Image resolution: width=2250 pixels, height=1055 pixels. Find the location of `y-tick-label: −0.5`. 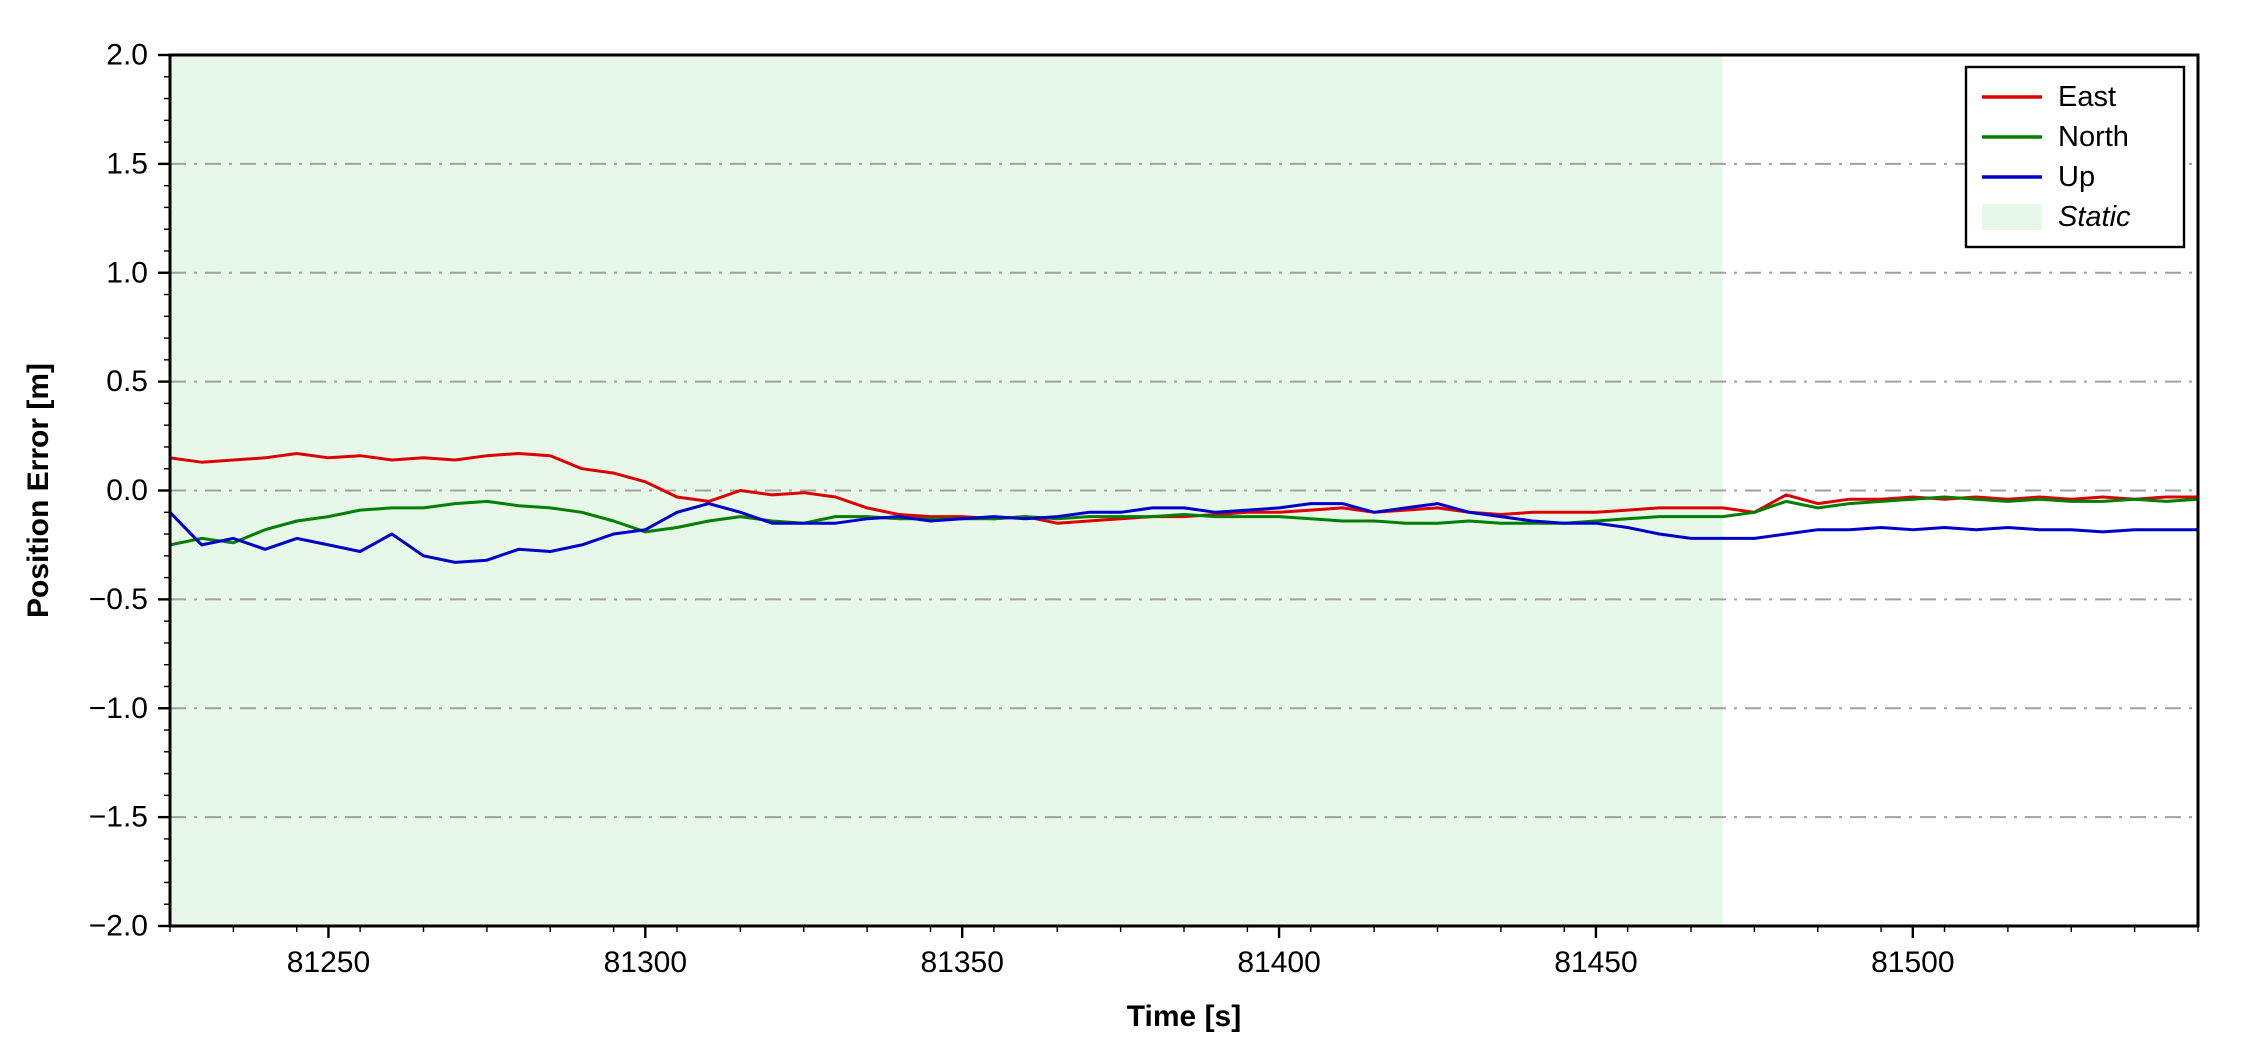

y-tick-label: −0.5 is located at coordinates (118, 599).